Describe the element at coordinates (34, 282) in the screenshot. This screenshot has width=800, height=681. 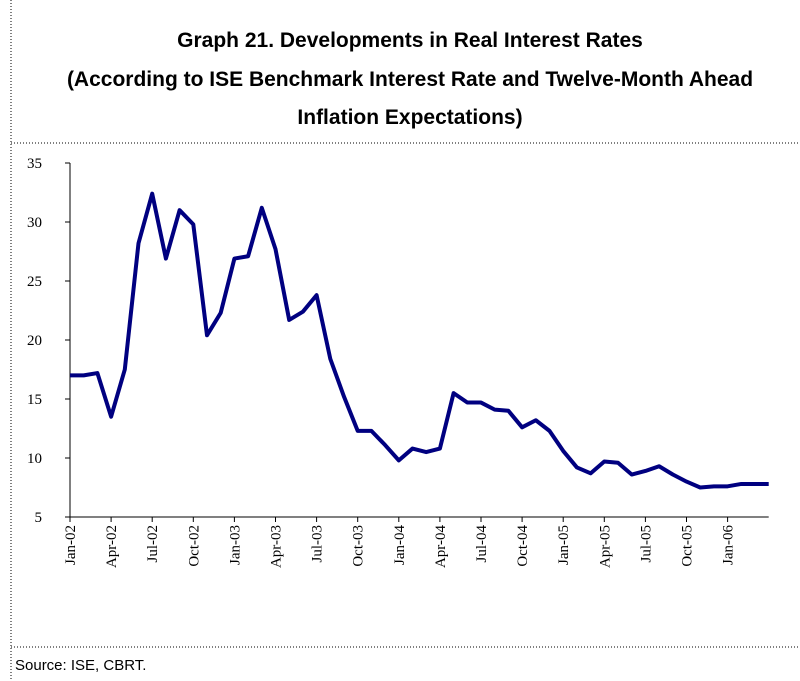
I see `y-tick-label: 25` at that location.